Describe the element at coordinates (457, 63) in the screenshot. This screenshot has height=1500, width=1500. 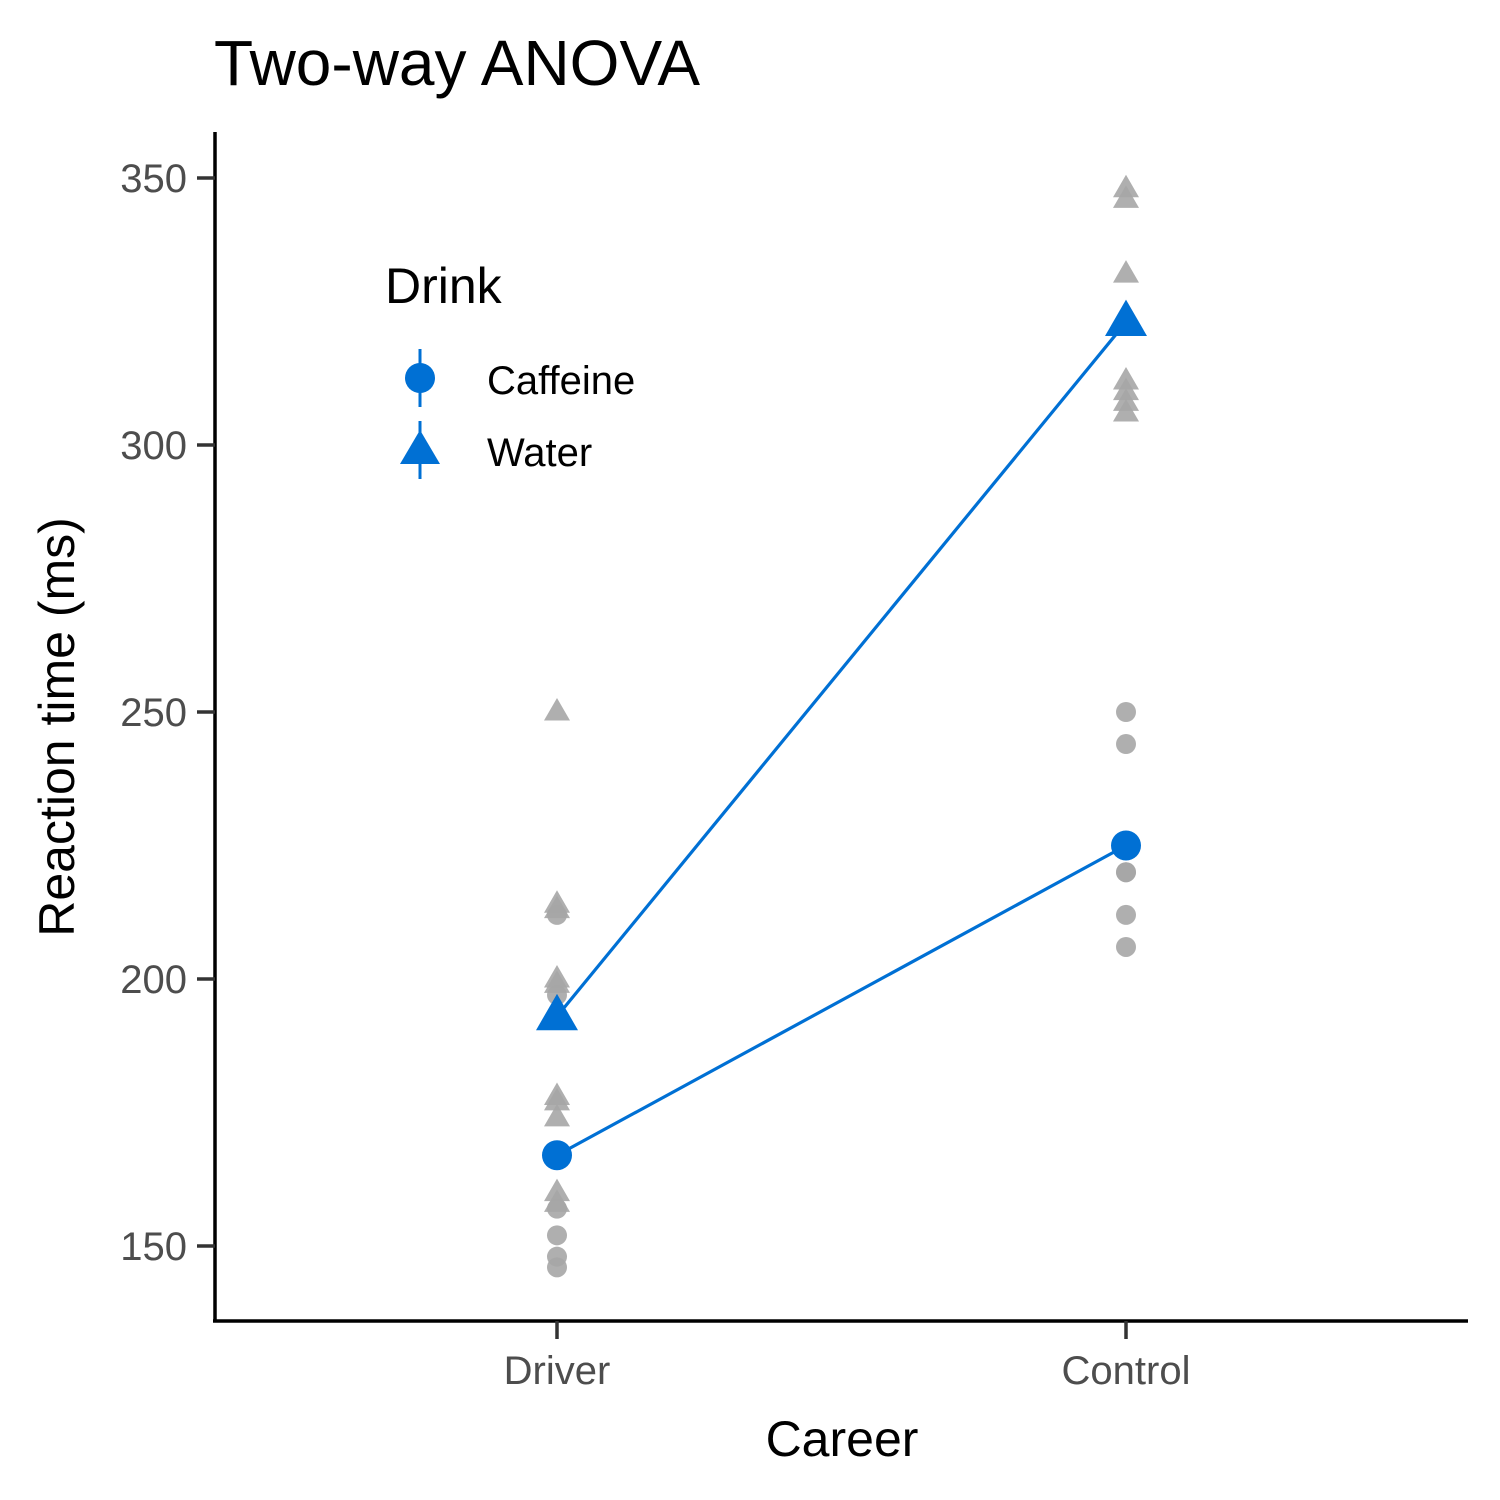
I see `chart-title: Two-way ANOVA` at that location.